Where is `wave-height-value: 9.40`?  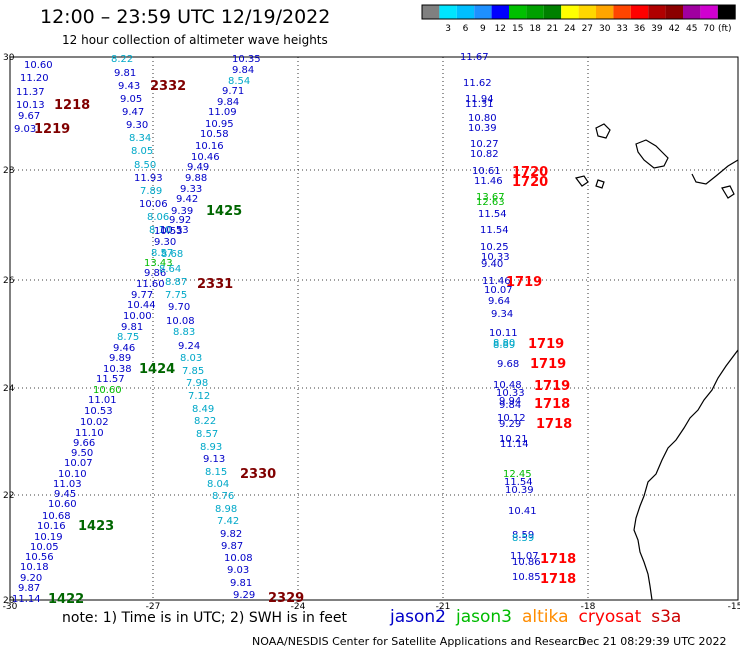 wave-height-value: 9.40 is located at coordinates (492, 264).